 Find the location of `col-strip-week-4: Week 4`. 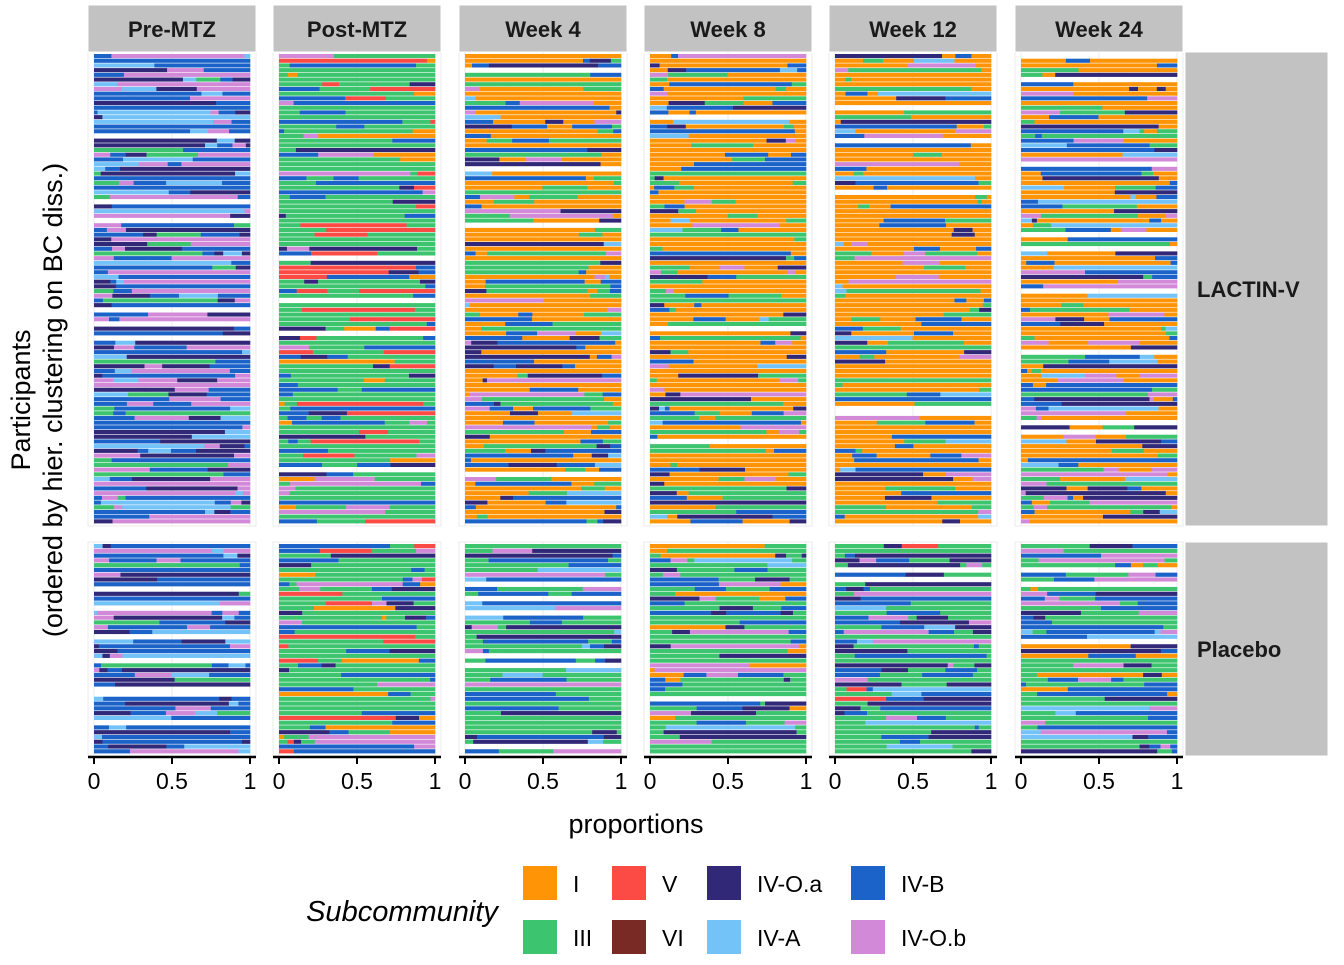

col-strip-week-4: Week 4 is located at coordinates (543, 28).